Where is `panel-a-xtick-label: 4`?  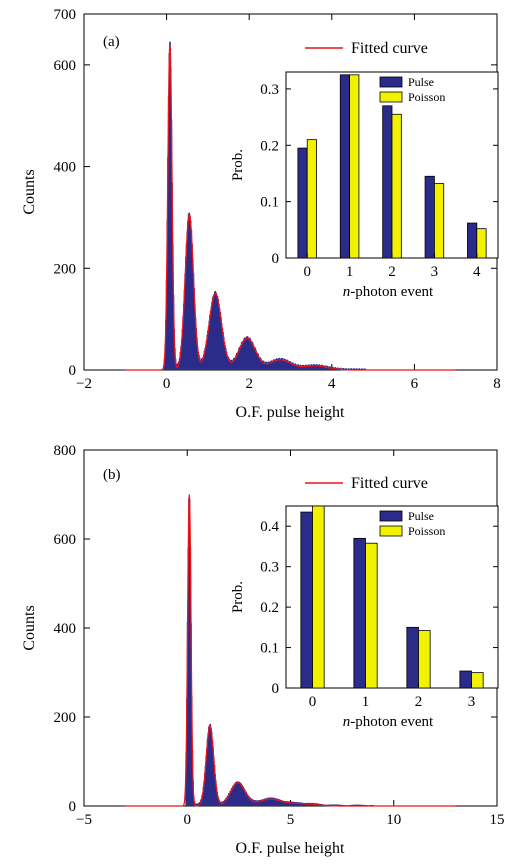 panel-a-xtick-label: 4 is located at coordinates (332, 384).